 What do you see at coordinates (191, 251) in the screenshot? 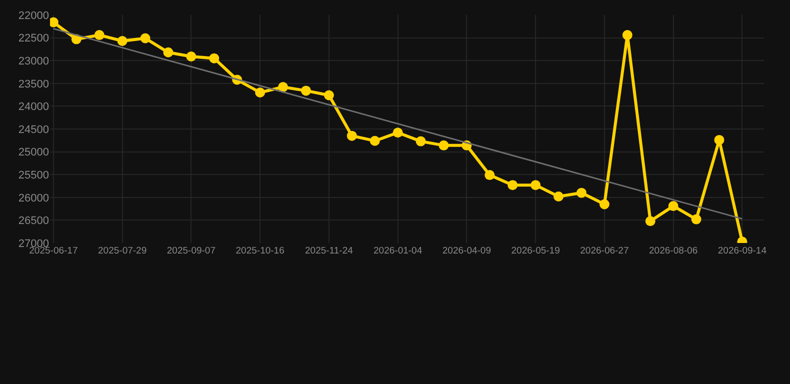
I see `x-tick-label: 2025-09-07` at bounding box center [191, 251].